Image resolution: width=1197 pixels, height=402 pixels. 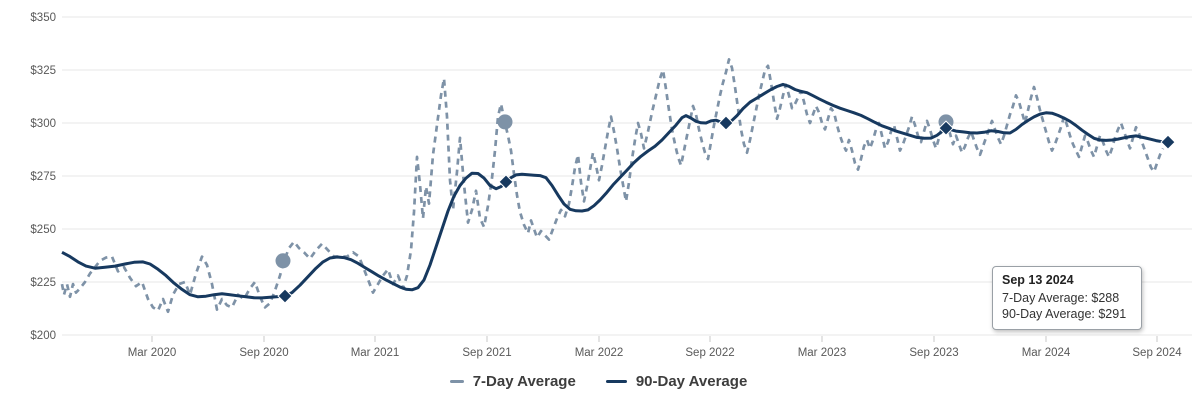 What do you see at coordinates (933, 353) in the screenshot?
I see `x-axis-label: Sep 2023` at bounding box center [933, 353].